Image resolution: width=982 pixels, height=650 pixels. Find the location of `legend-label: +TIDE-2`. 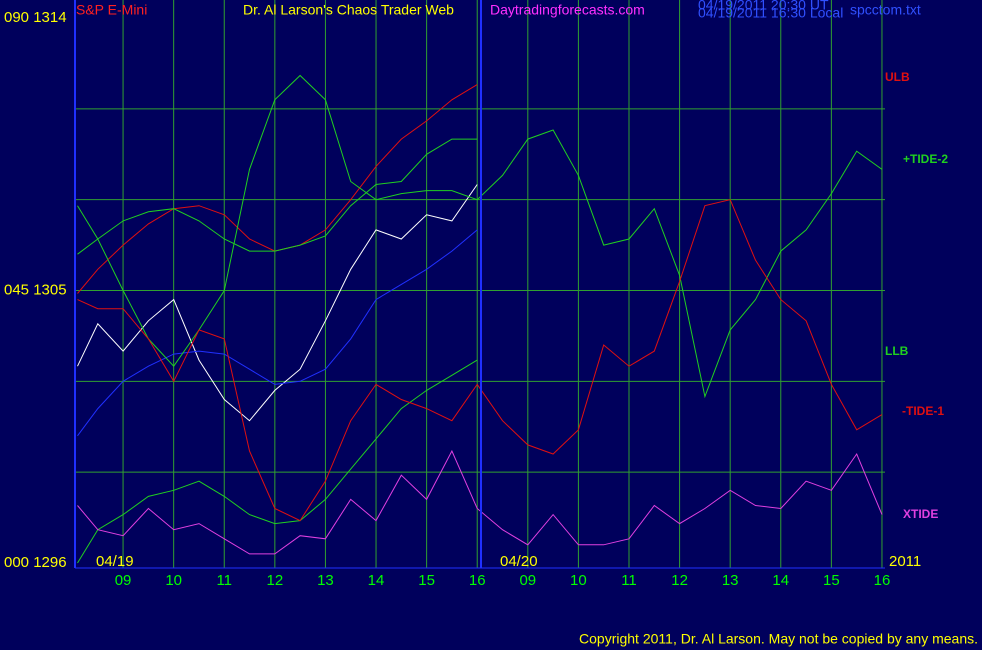

legend-label: +TIDE-2 is located at coordinates (925, 159).